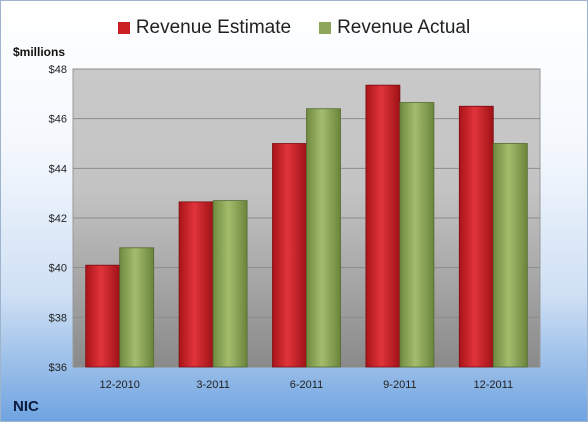 The image size is (588, 422). I want to click on legend-swatch-estimate, so click(123, 28).